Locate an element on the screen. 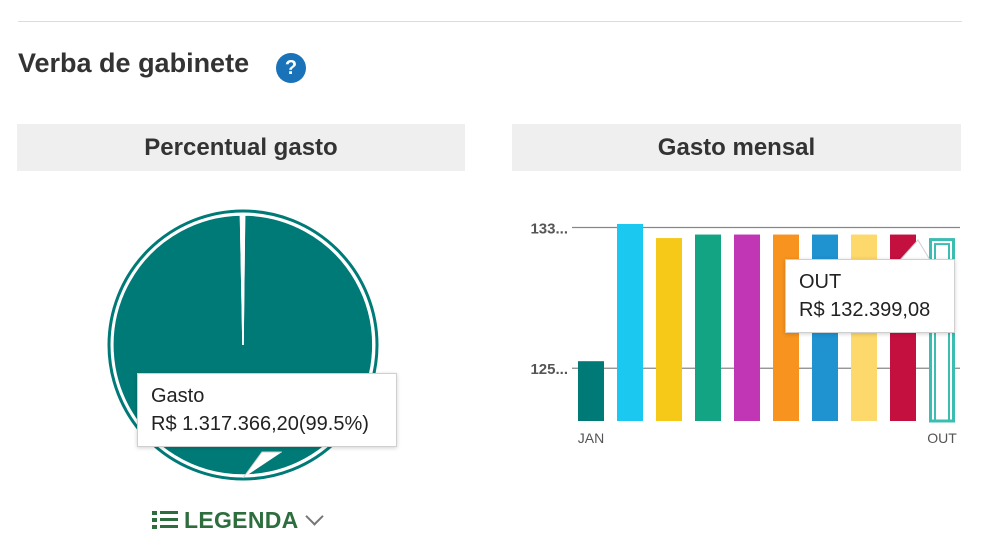 This screenshot has width=1000, height=552. list-icon is located at coordinates (165, 520).